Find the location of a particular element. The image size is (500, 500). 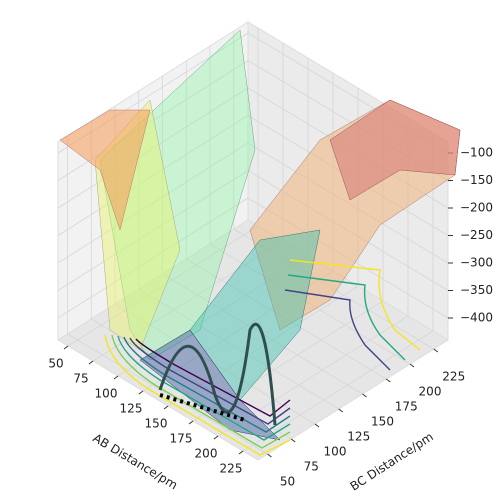

y-tick-label: 50 is located at coordinates (287, 482).